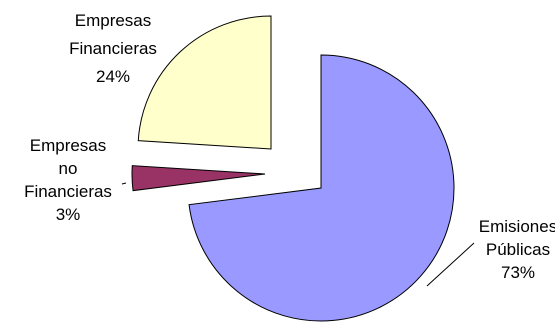  I want to click on slice-label-0: Emisiones Públicas 73%, so click(517, 249).